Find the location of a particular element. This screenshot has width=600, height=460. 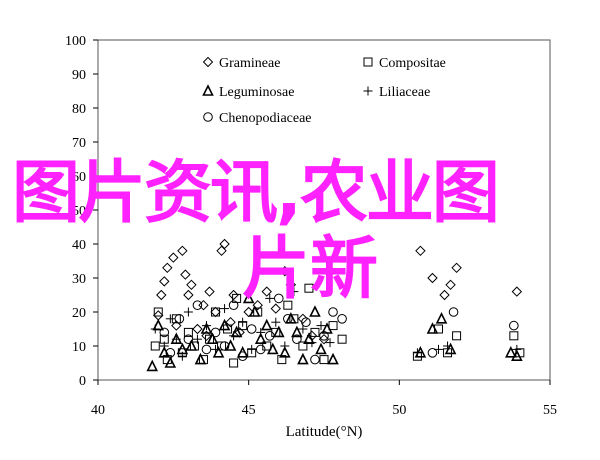

legend-marker-gramineae is located at coordinates (208, 62).